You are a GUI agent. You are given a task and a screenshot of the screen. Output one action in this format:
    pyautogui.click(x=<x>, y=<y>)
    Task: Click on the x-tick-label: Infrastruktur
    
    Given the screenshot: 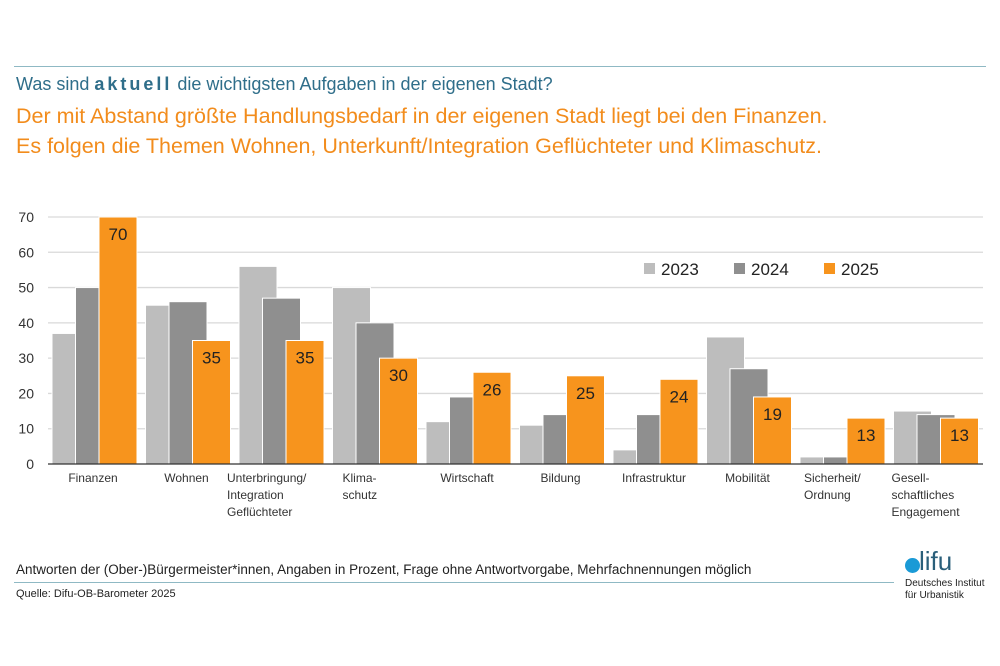 What is the action you would take?
    pyautogui.click(x=654, y=478)
    